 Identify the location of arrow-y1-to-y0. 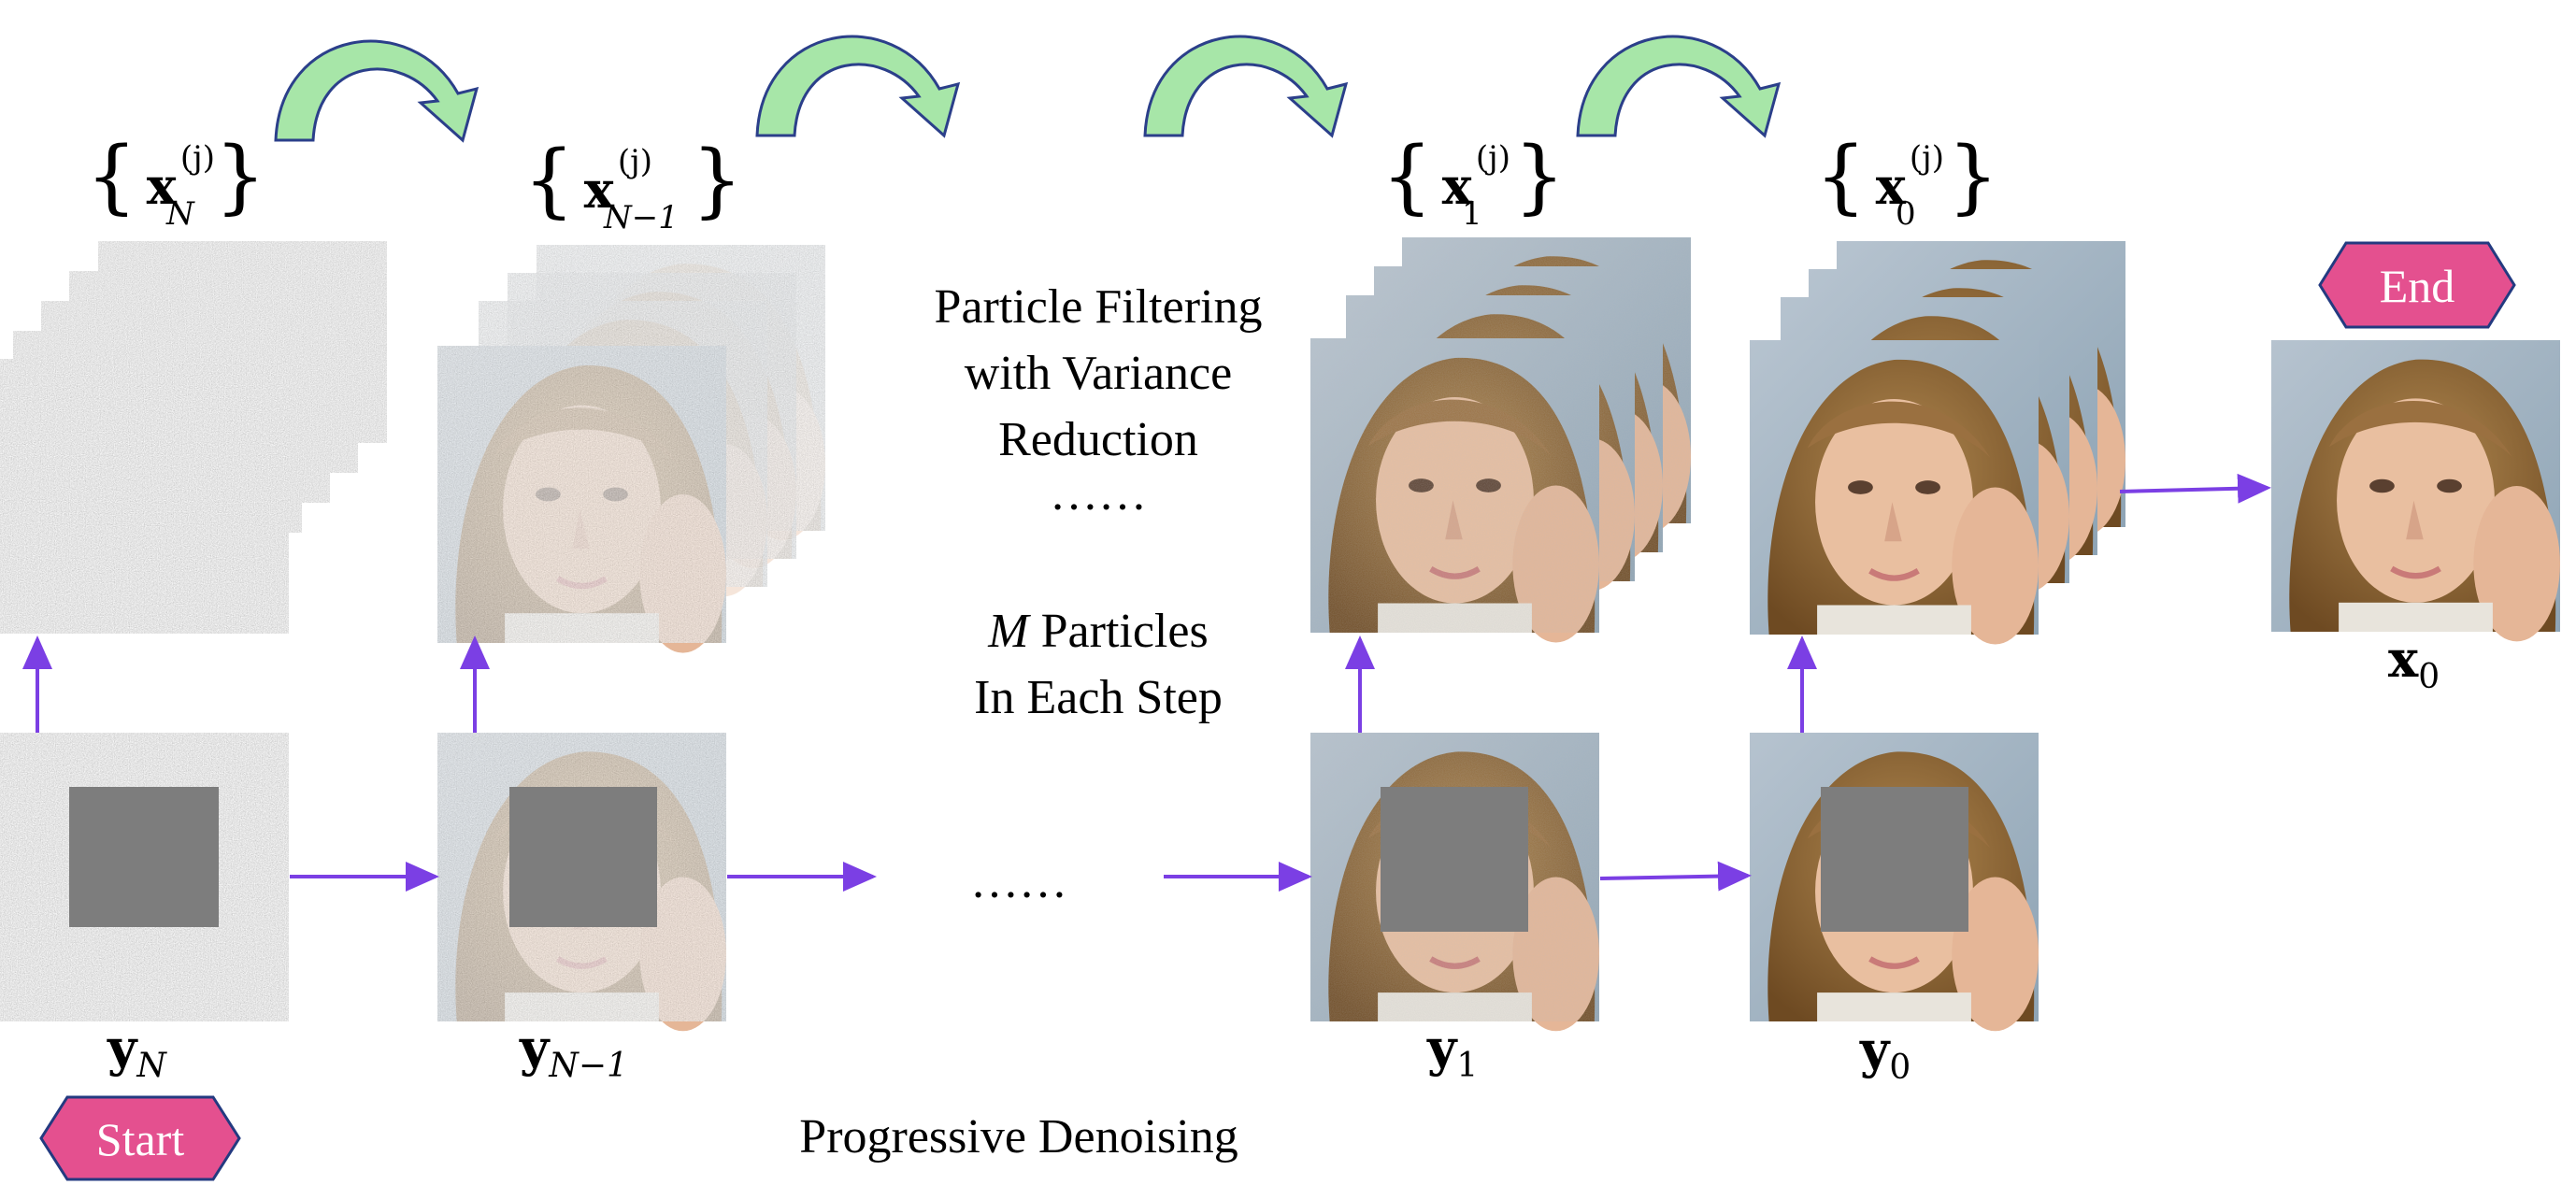
(1675, 876).